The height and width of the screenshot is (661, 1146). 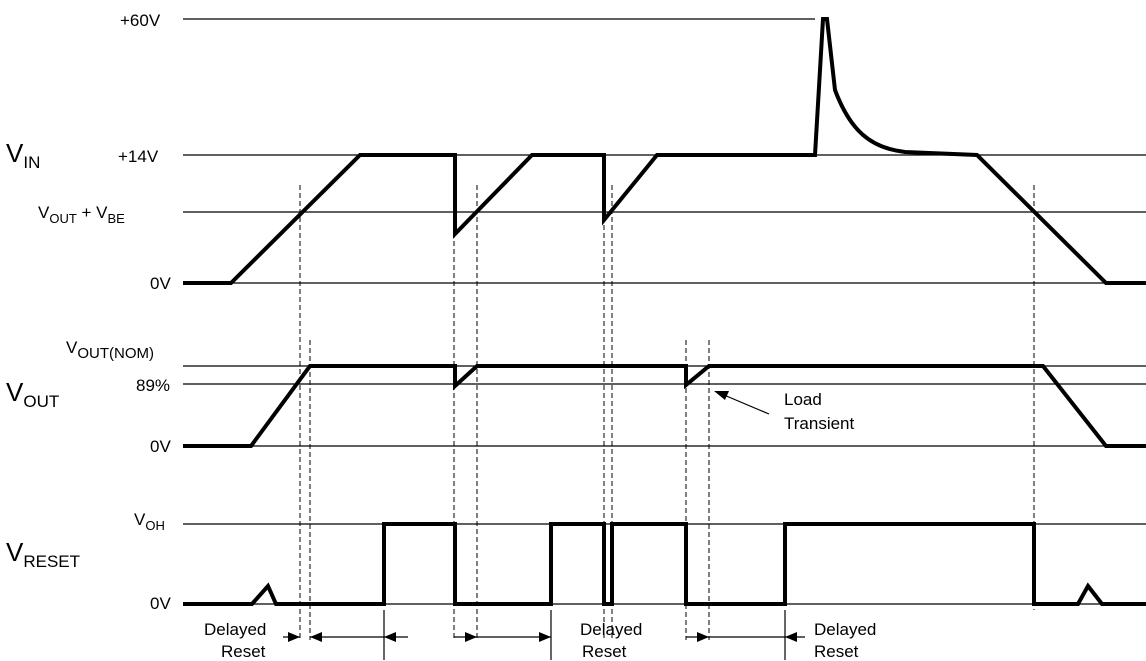 I want to click on level-label-vreset-0v: 0V, so click(x=160, y=603).